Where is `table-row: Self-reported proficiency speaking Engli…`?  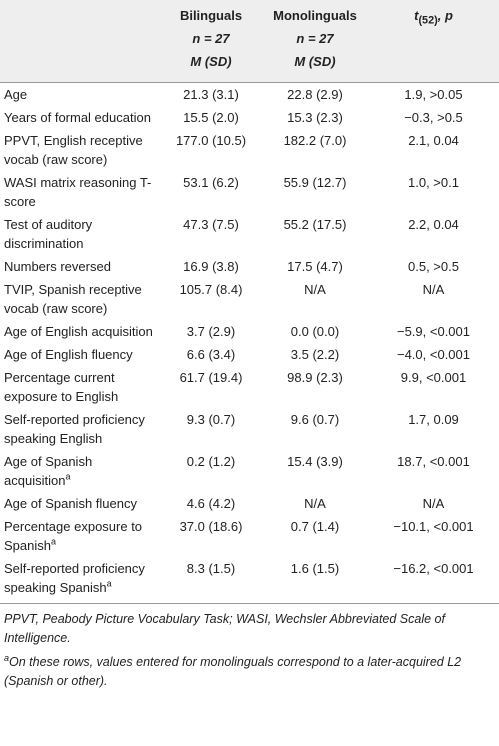 table-row: Self-reported proficiency speaking Engli… is located at coordinates (249, 429).